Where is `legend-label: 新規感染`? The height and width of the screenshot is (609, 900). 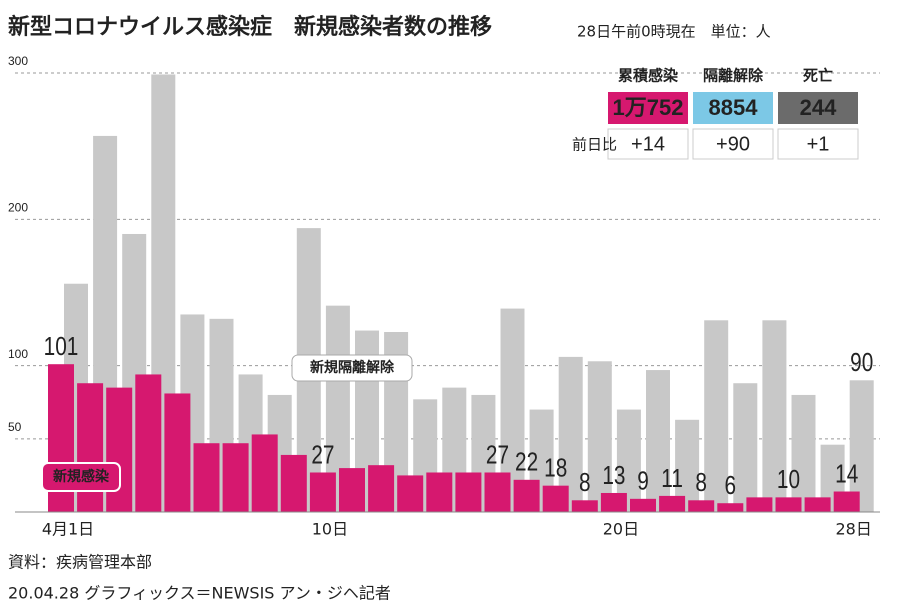
legend-label: 新規感染 is located at coordinates (81, 476).